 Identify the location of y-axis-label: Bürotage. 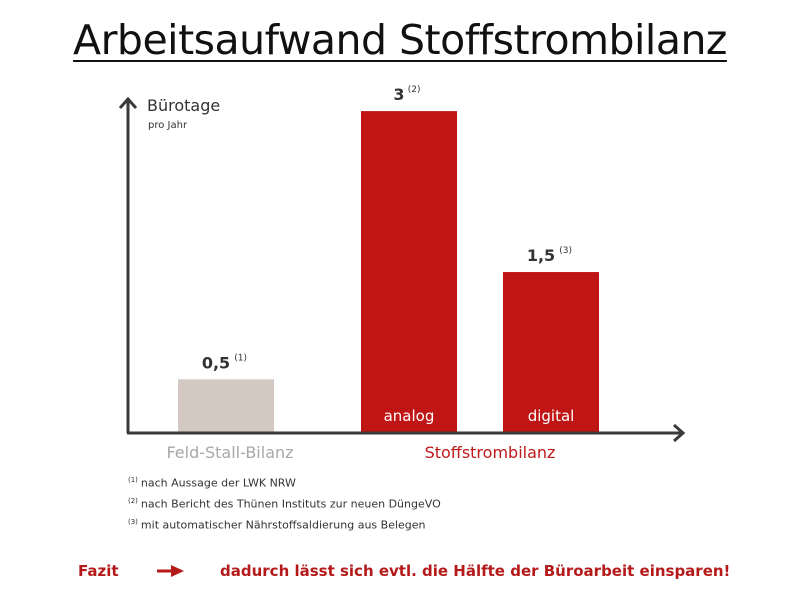
(183, 105).